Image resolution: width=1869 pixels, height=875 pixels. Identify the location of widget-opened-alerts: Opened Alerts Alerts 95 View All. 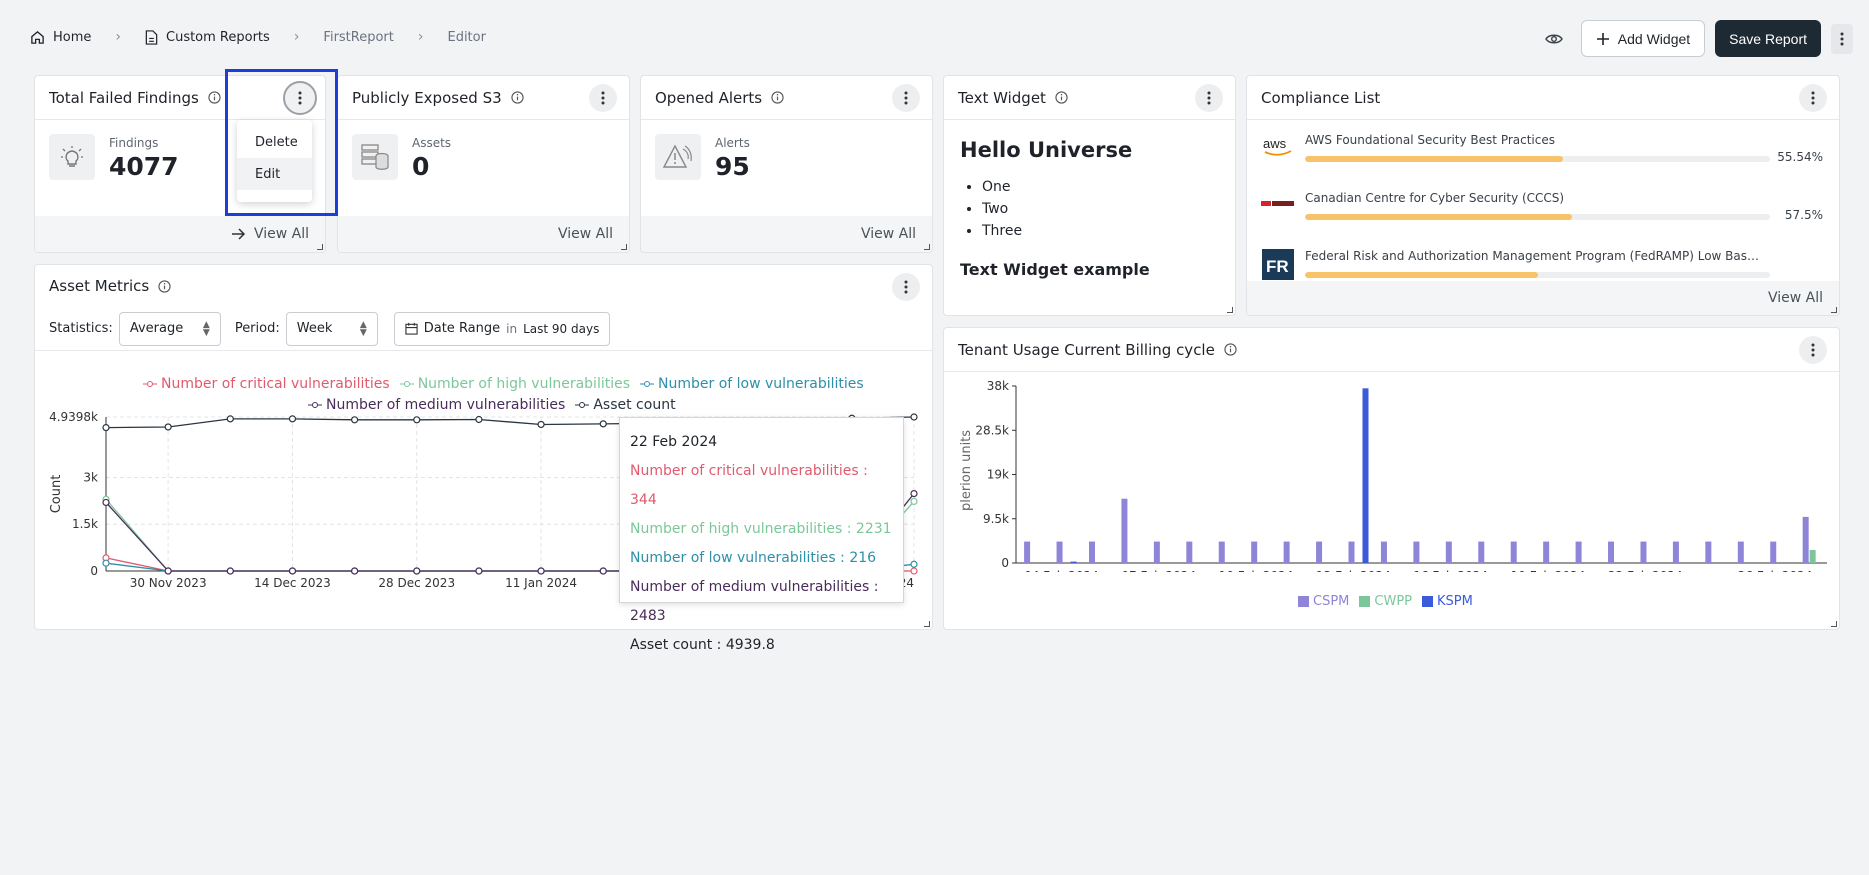
(786, 164).